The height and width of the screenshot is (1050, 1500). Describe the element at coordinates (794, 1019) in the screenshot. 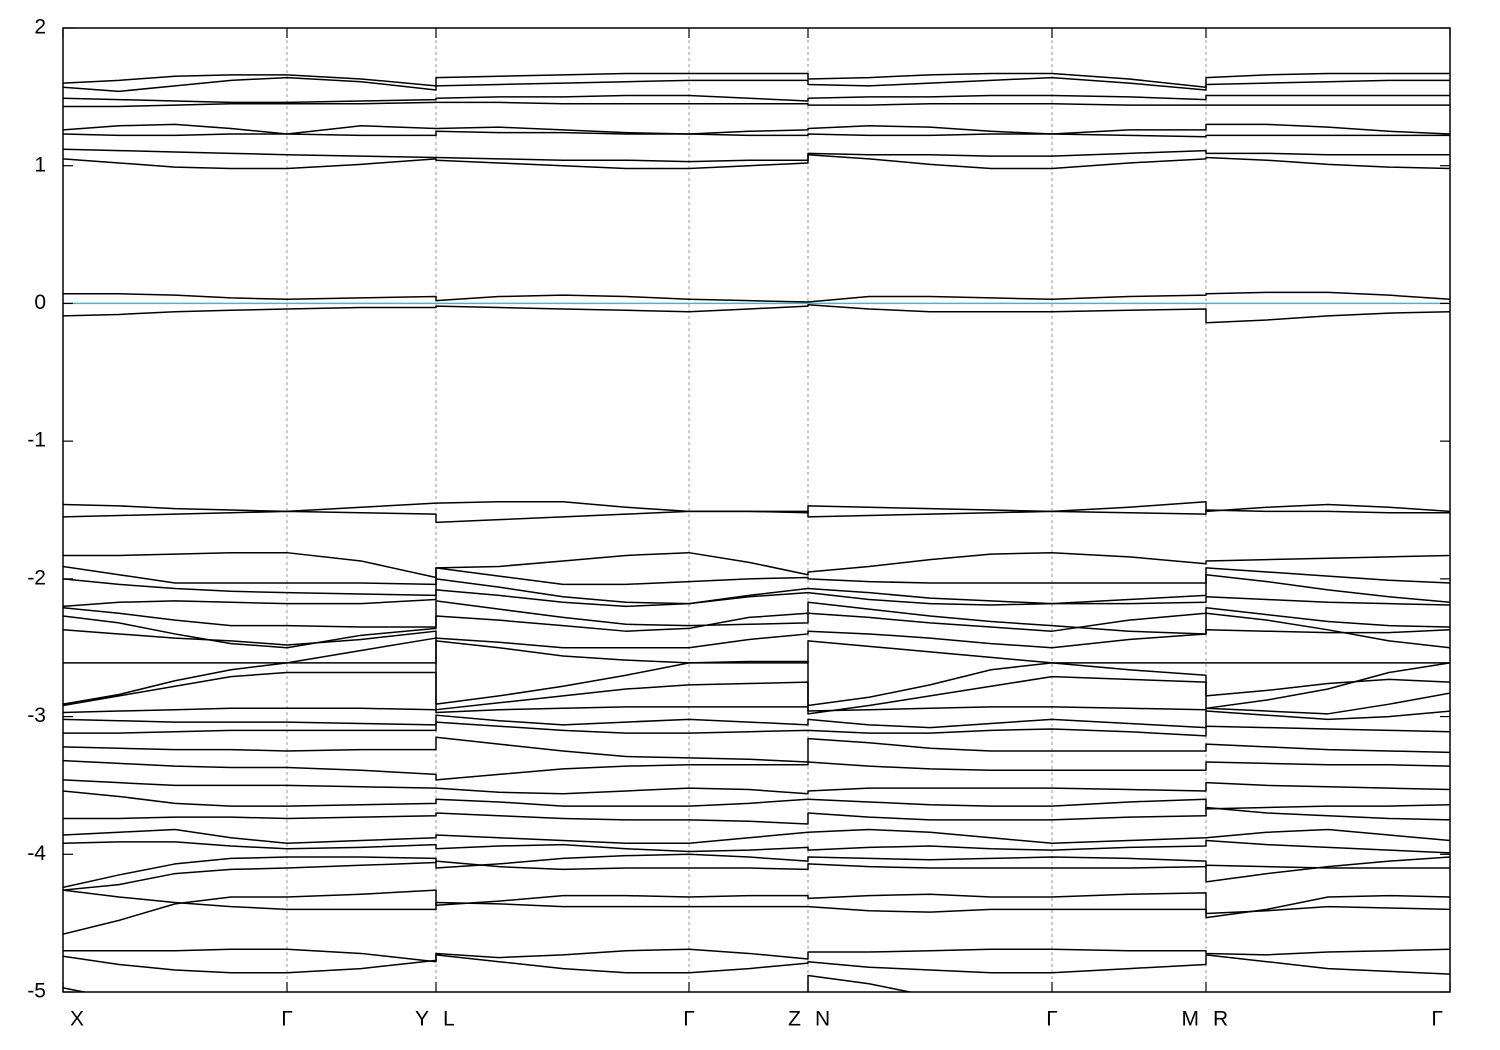

I see `x-tick-label: Z` at that location.